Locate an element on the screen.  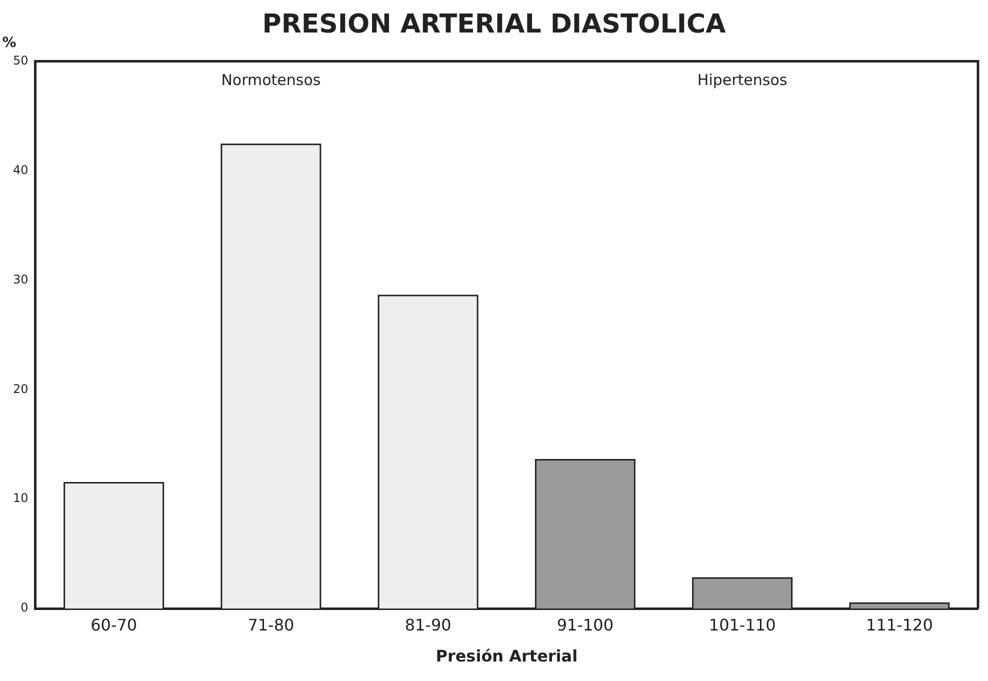
x-tick-label: 60-70 is located at coordinates (114, 624).